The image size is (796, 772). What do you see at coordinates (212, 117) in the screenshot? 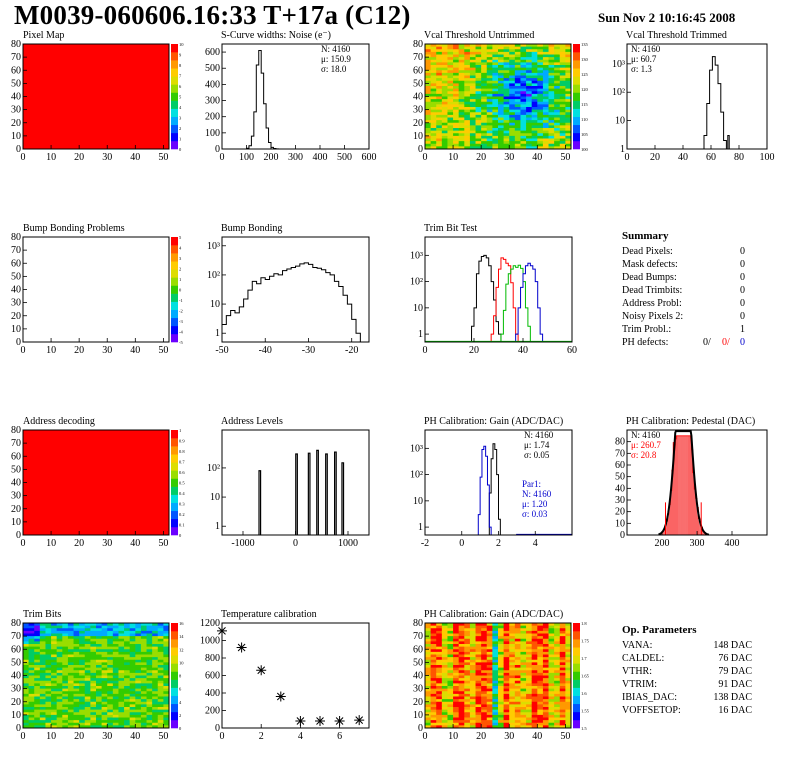
I see `y-tick-label: 200` at bounding box center [212, 117].